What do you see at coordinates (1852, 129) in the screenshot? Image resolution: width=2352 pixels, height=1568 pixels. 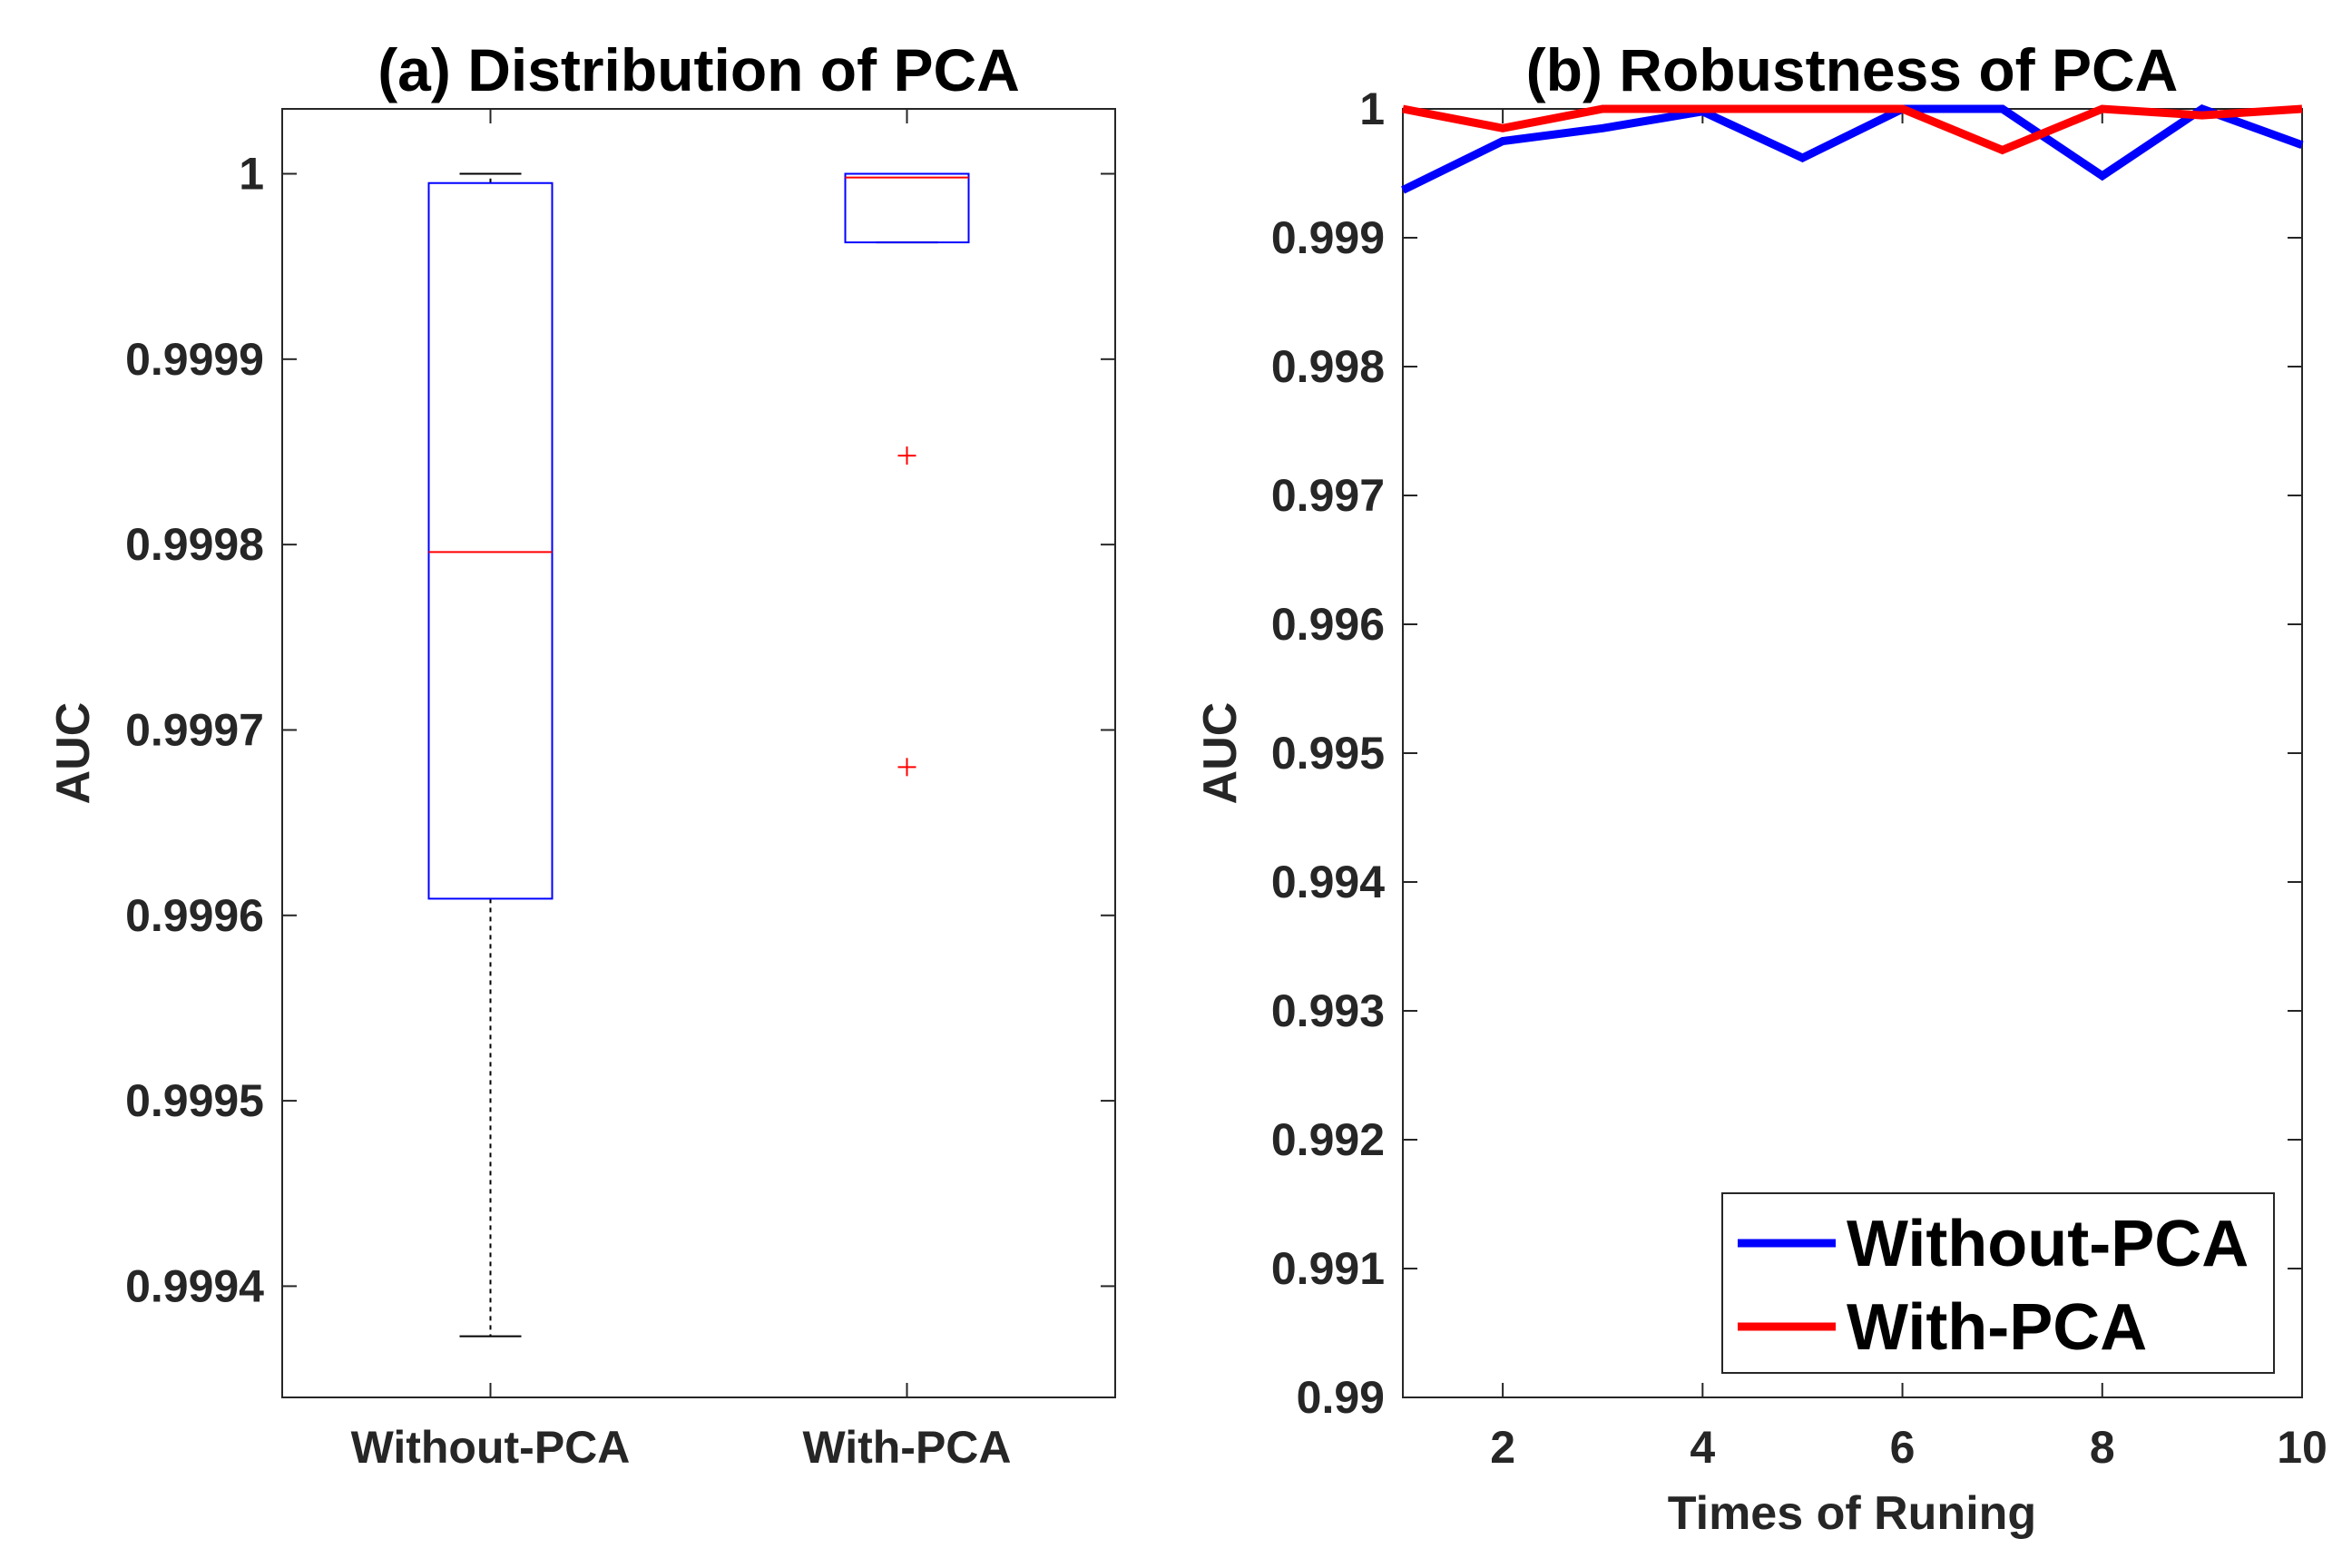 I see `series-line-with-pca` at bounding box center [1852, 129].